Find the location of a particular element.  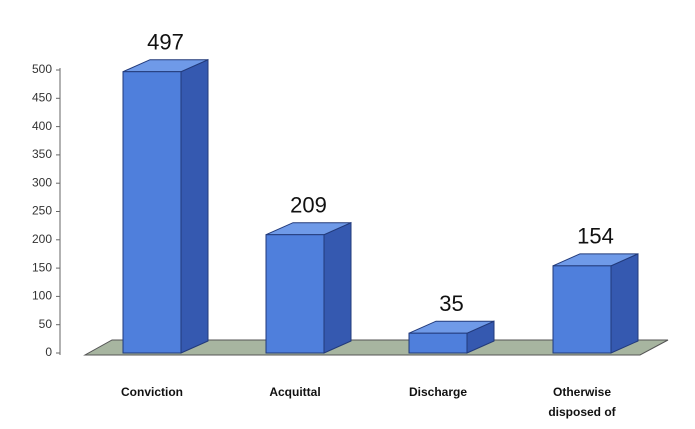

value-label: 497 is located at coordinates (165, 42).